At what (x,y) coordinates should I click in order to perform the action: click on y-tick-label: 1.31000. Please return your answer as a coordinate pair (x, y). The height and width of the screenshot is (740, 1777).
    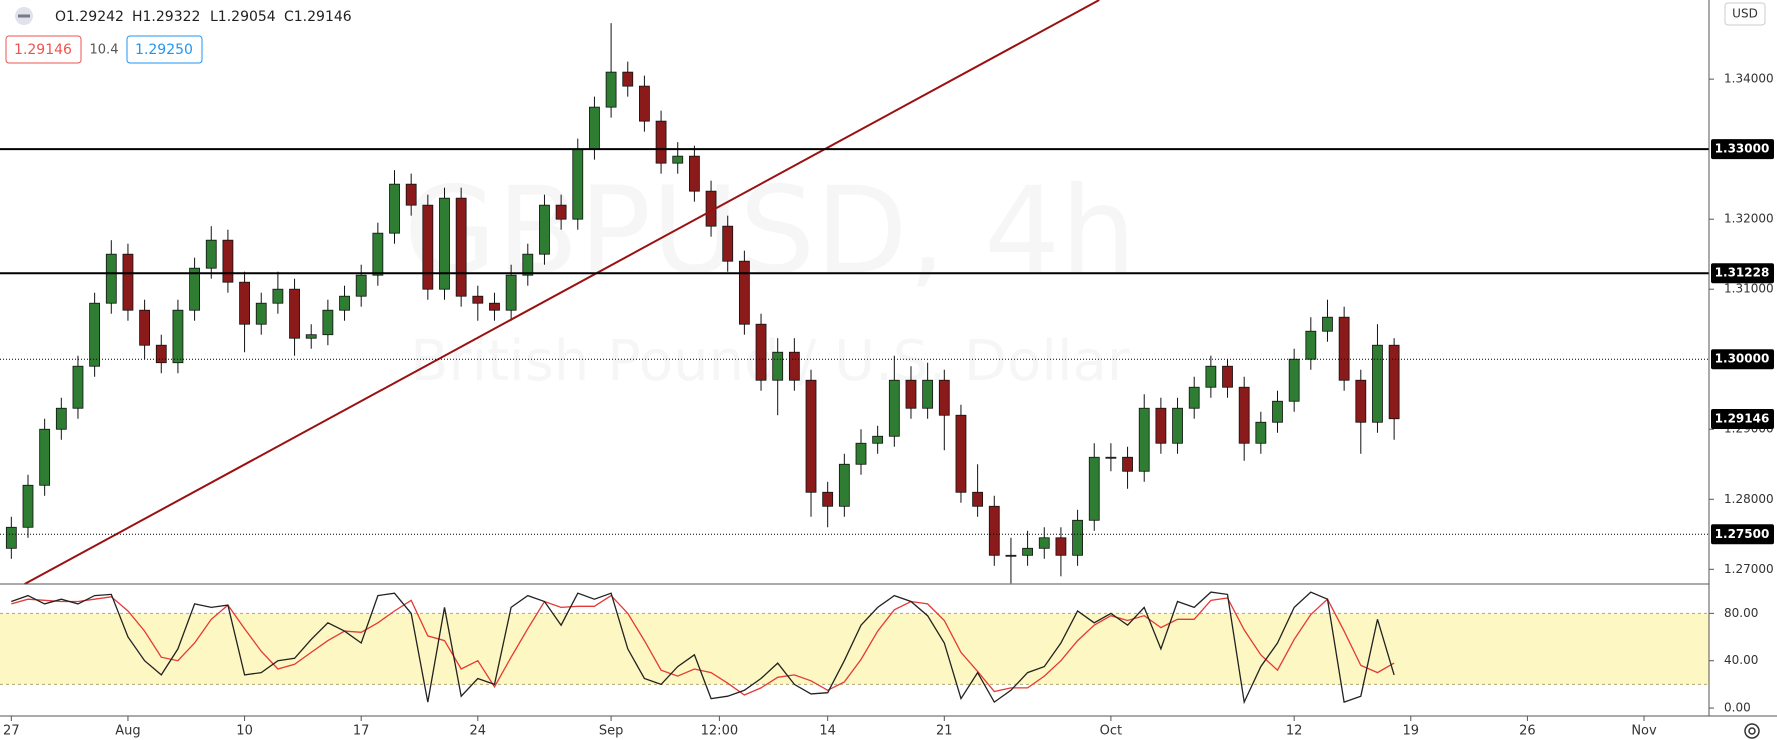
    Looking at the image, I should click on (1749, 289).